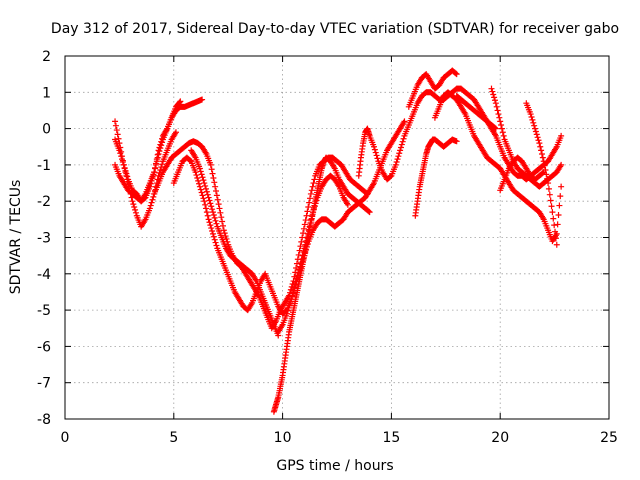  I want to click on y-tick-label: -4, so click(44, 275).